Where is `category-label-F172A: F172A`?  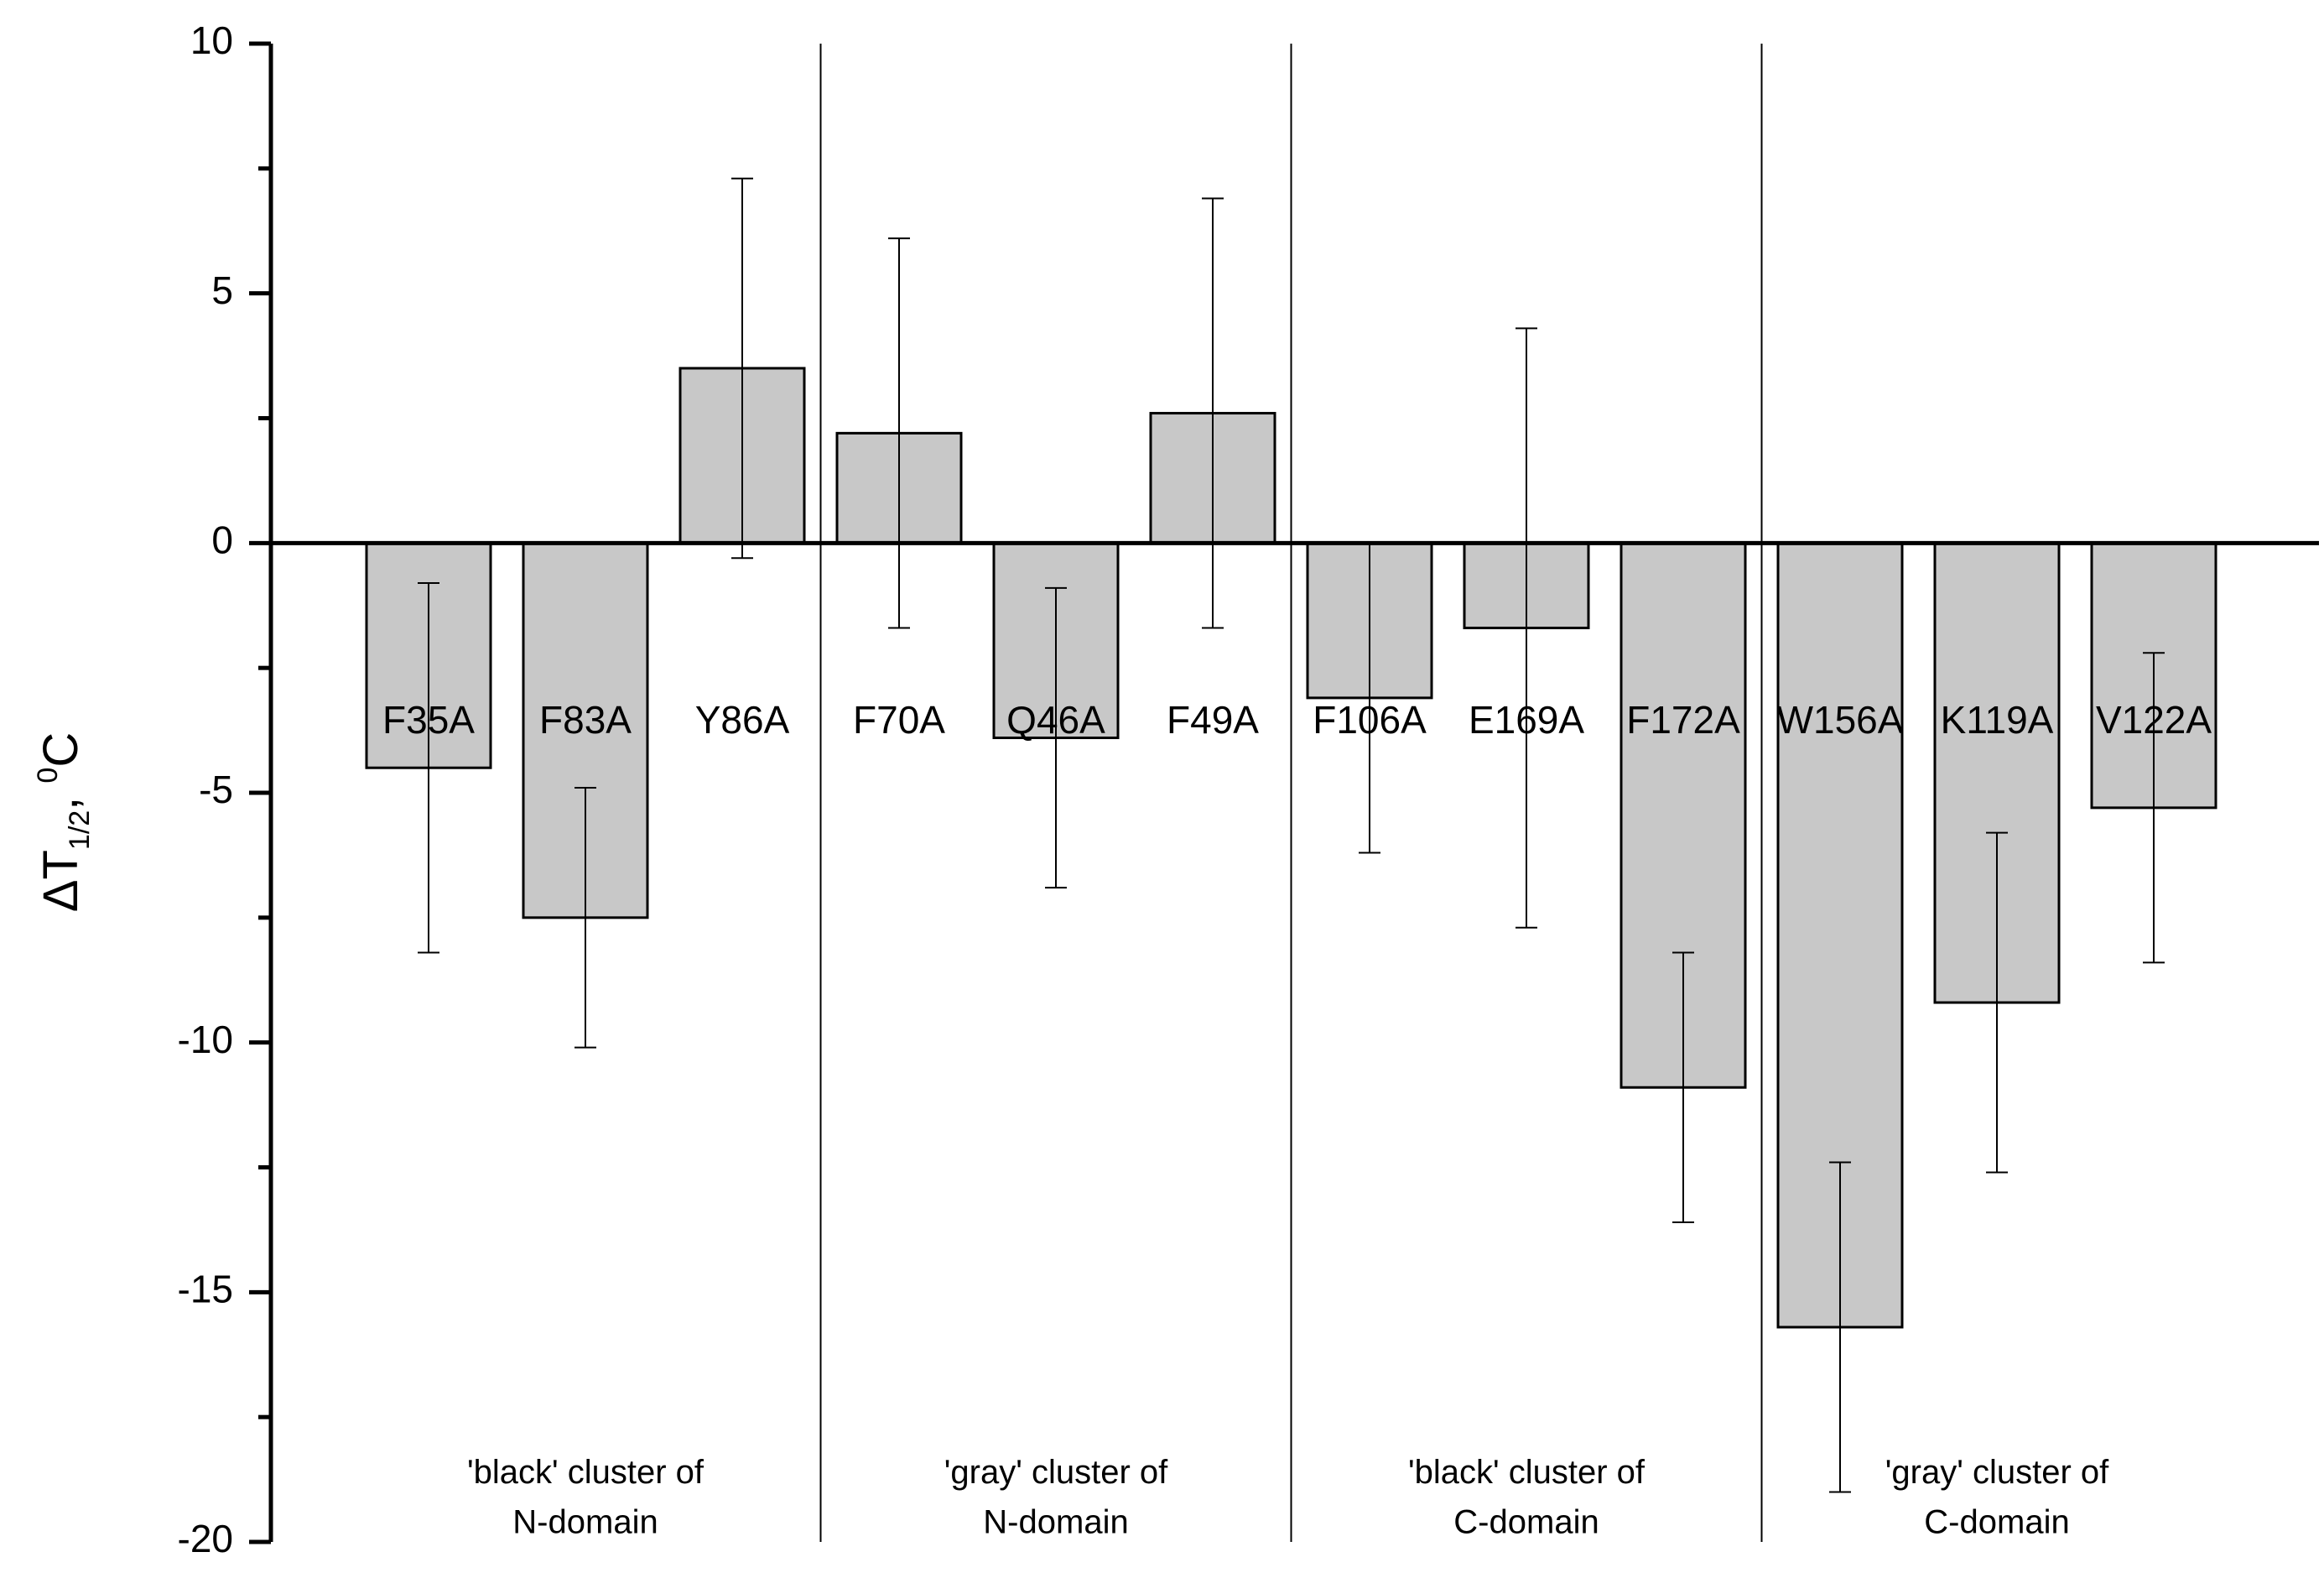
category-label-F172A: F172A is located at coordinates (1683, 720).